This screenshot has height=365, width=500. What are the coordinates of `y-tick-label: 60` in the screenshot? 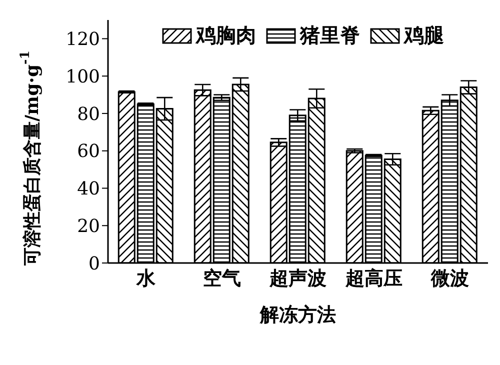 It's located at (88, 151).